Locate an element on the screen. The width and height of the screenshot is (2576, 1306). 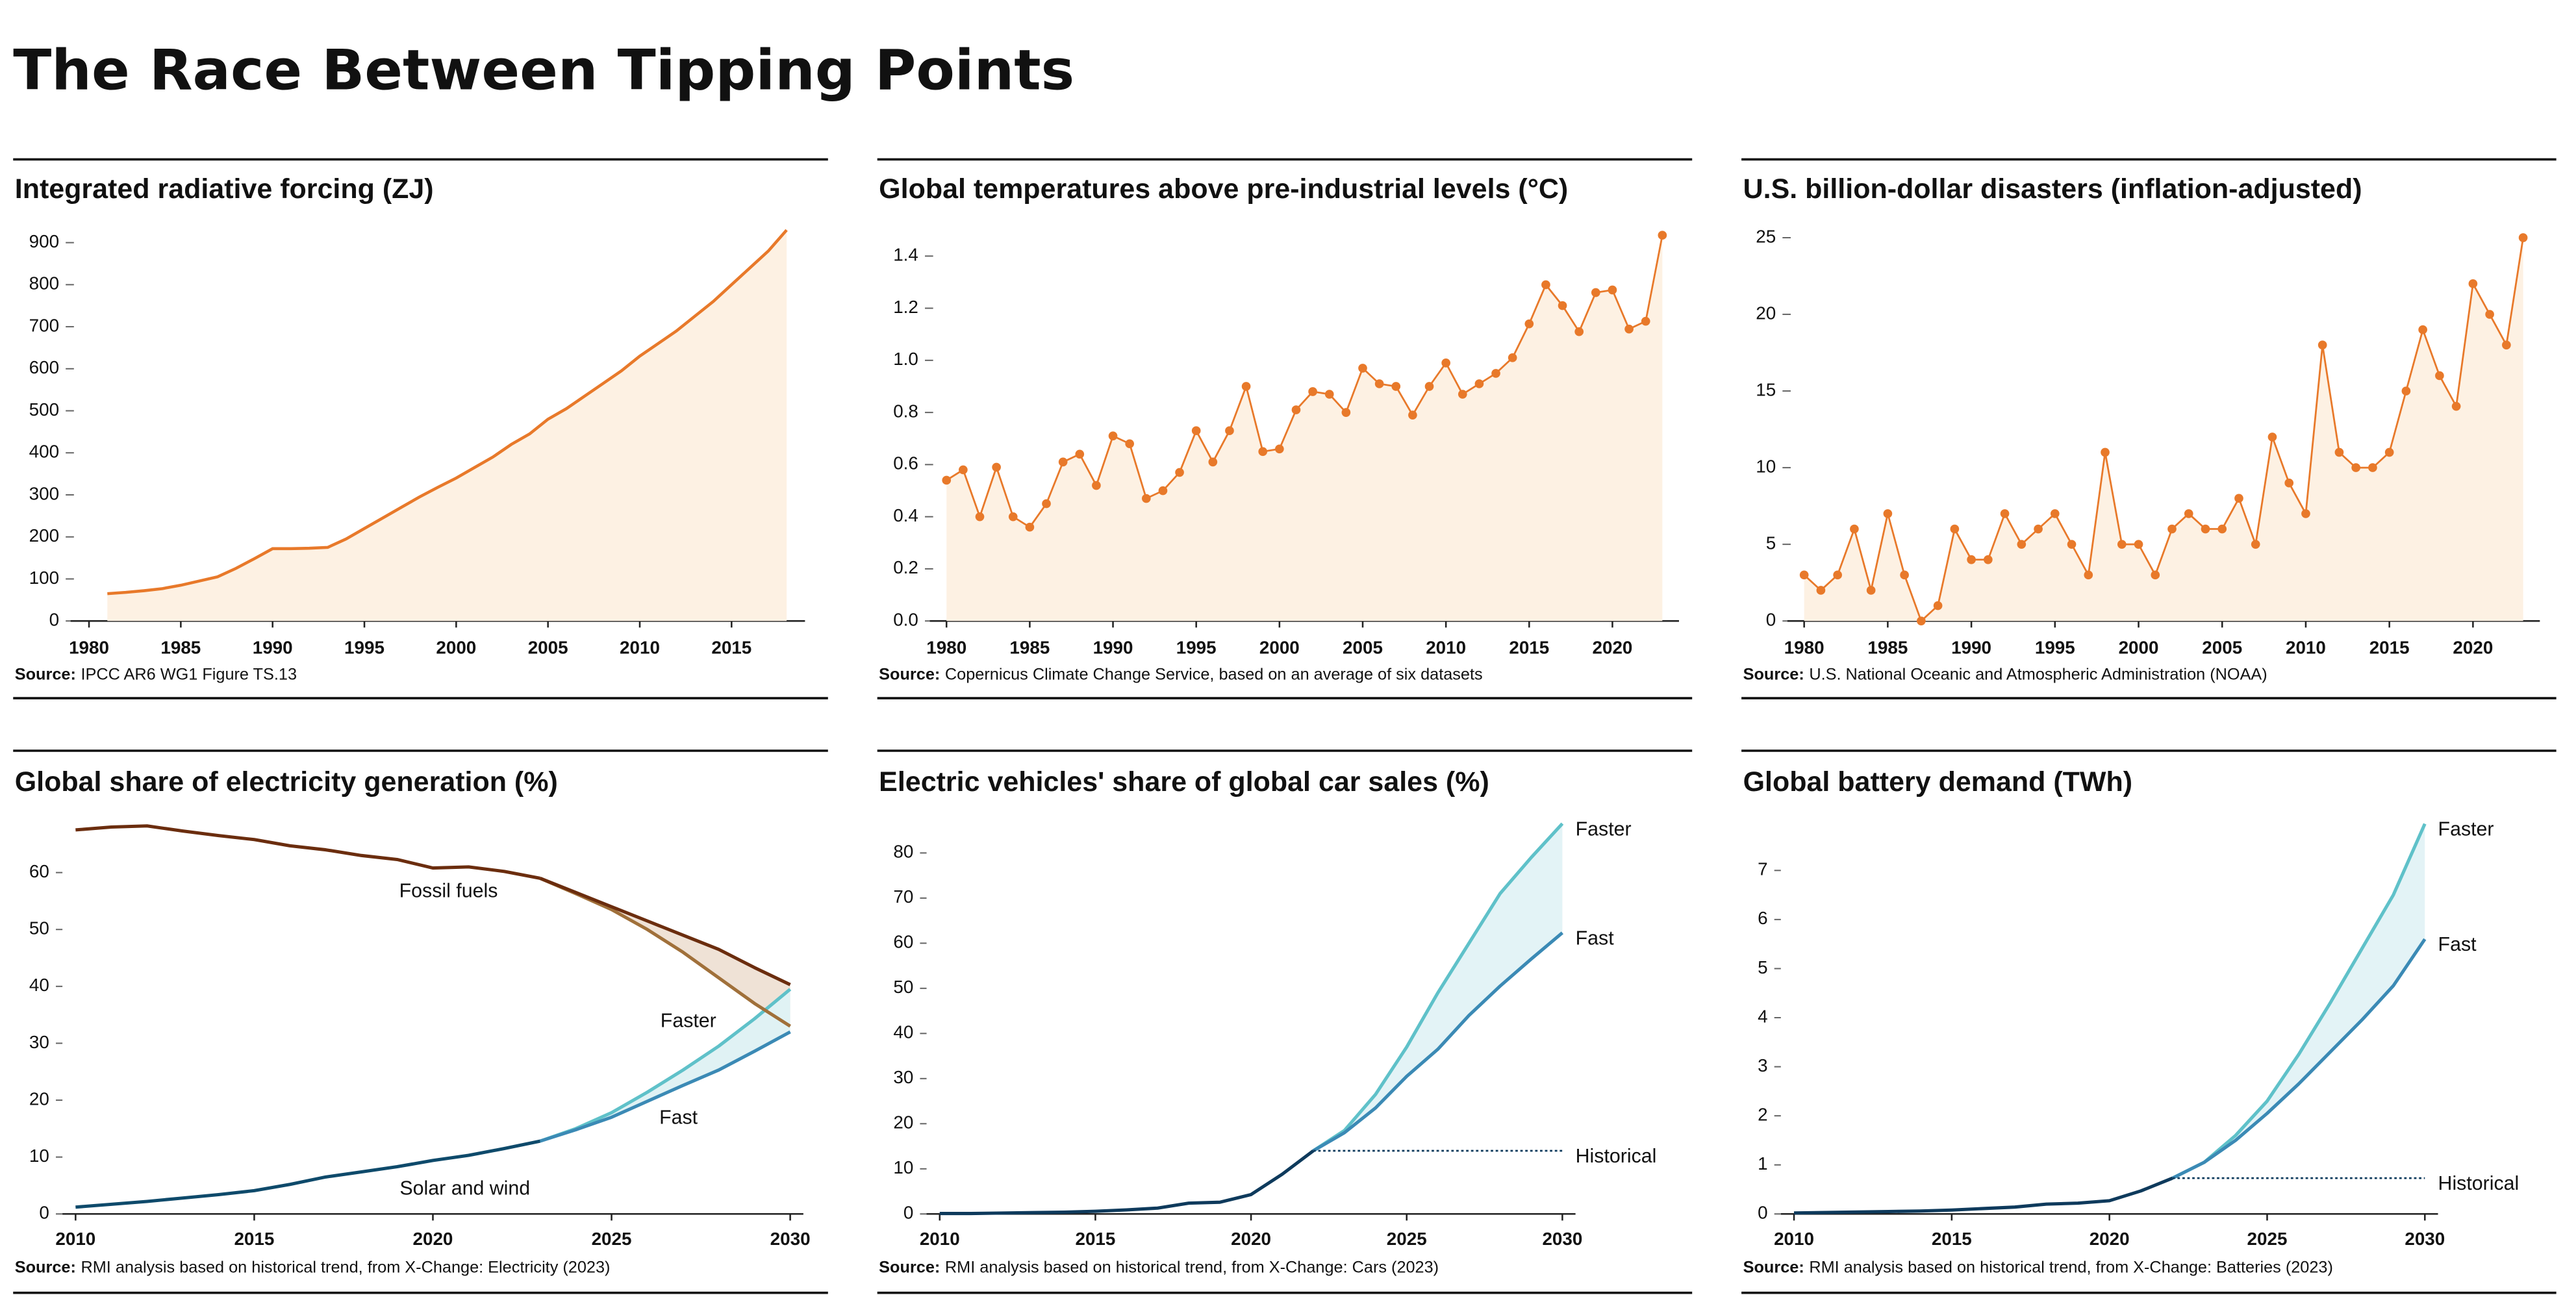
y-tick-label: 500 is located at coordinates (44, 409).